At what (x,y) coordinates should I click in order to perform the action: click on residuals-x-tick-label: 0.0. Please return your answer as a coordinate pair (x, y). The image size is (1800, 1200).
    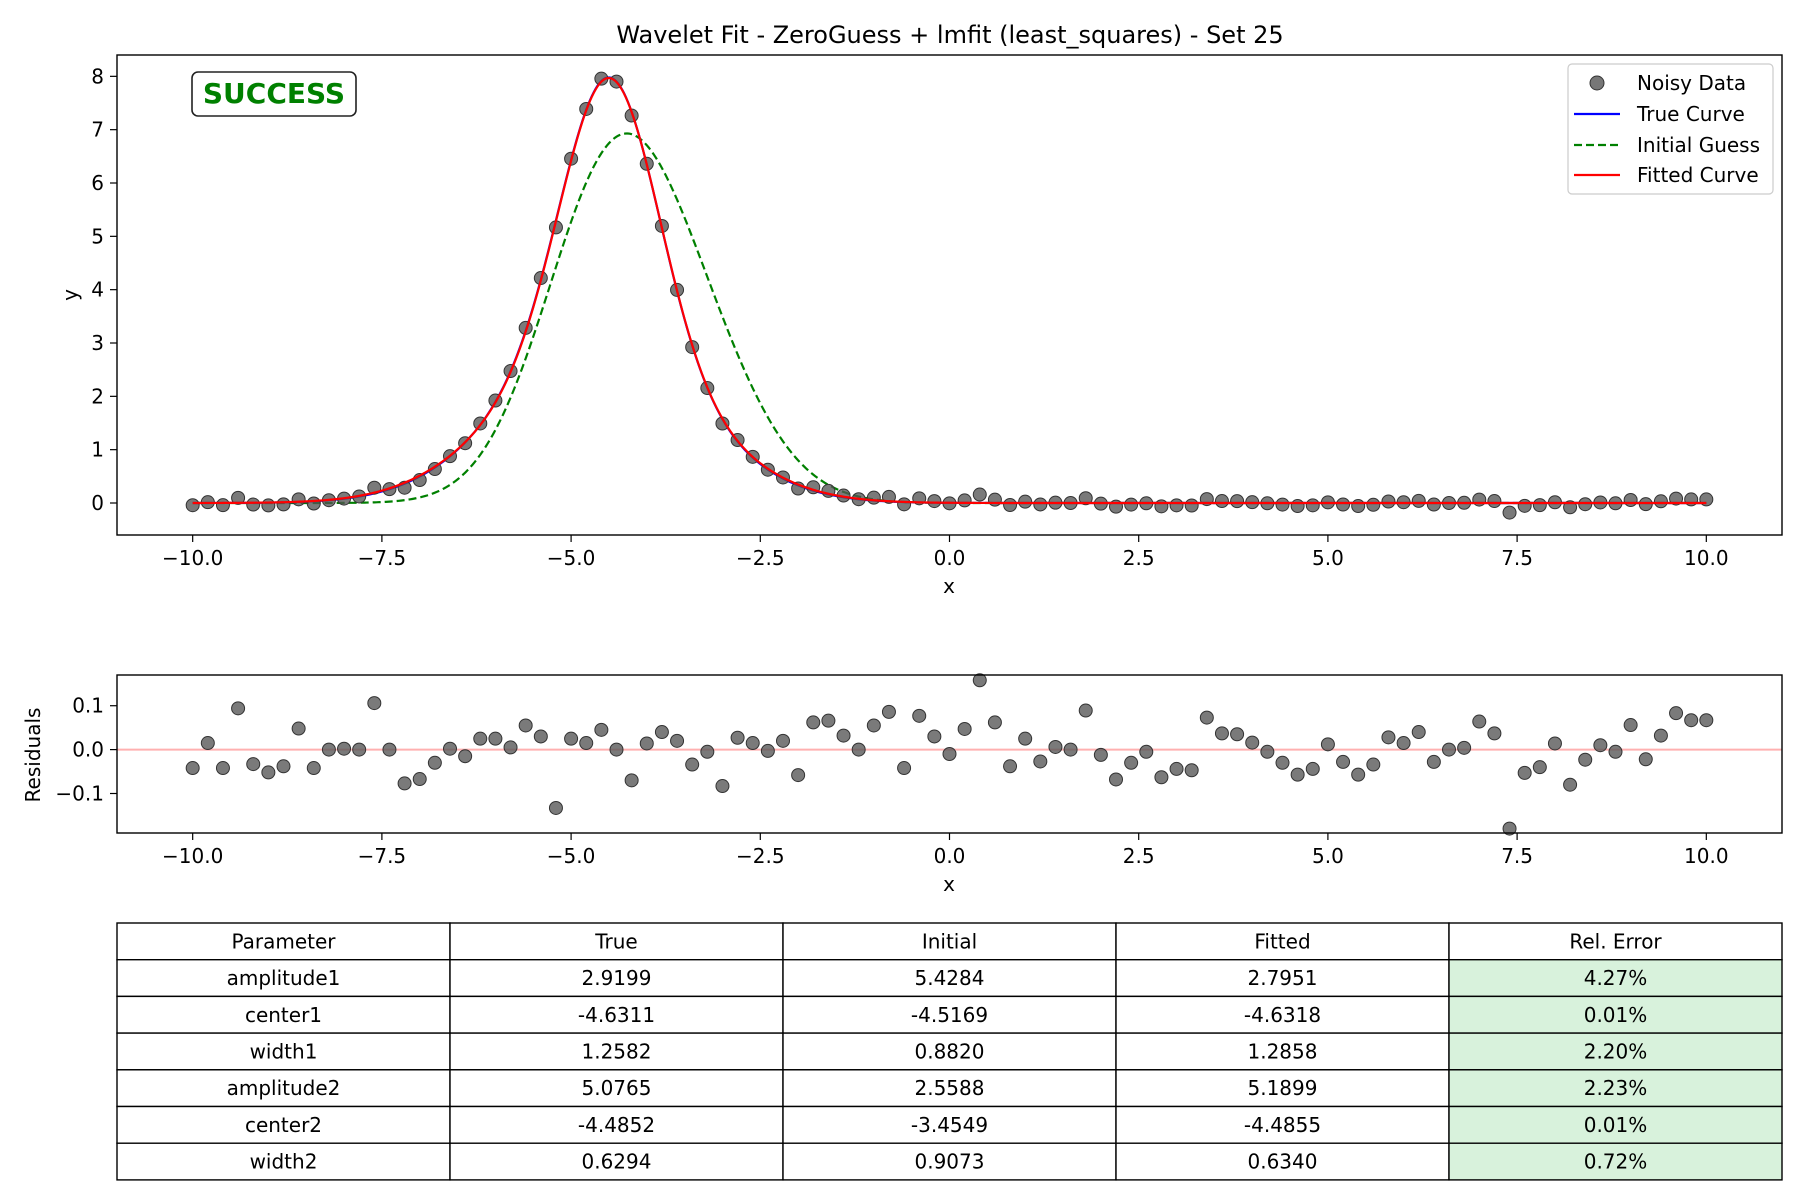
    Looking at the image, I should click on (950, 856).